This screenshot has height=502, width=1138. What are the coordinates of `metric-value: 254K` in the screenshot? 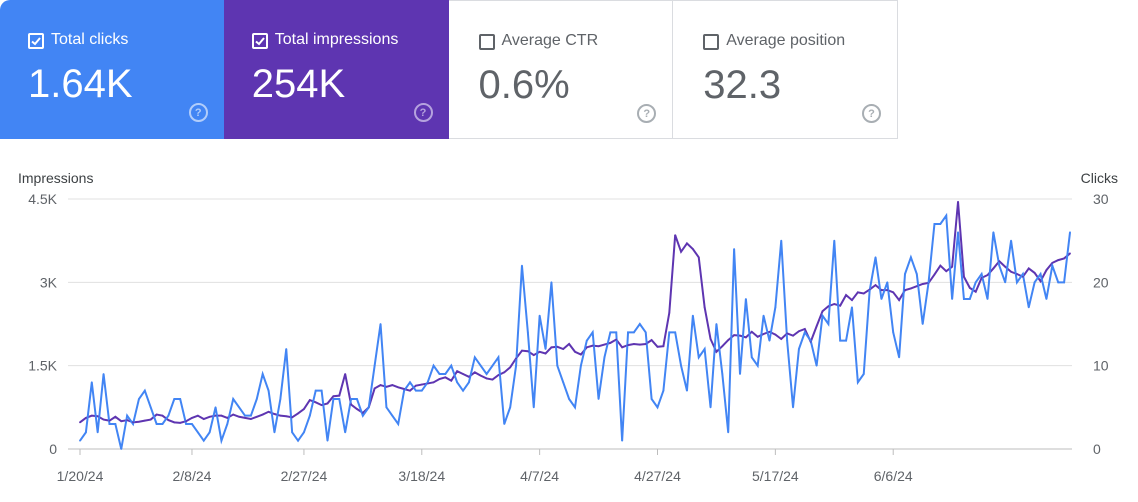 It's located at (298, 84).